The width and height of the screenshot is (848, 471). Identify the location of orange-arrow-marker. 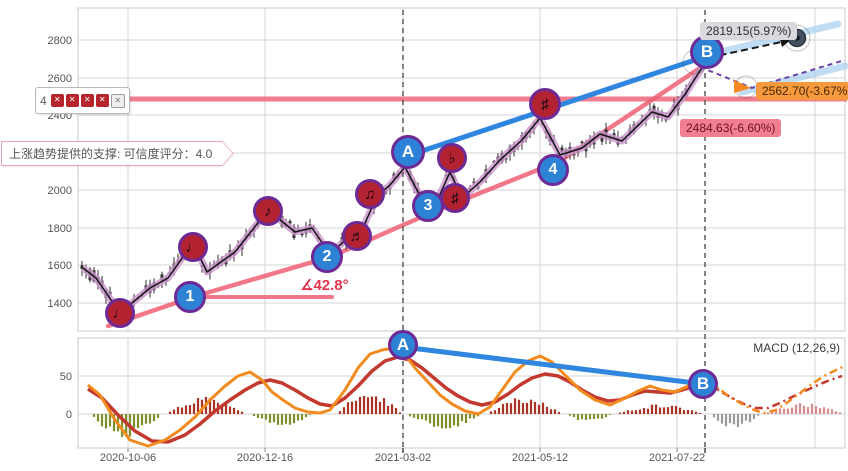
(742, 86).